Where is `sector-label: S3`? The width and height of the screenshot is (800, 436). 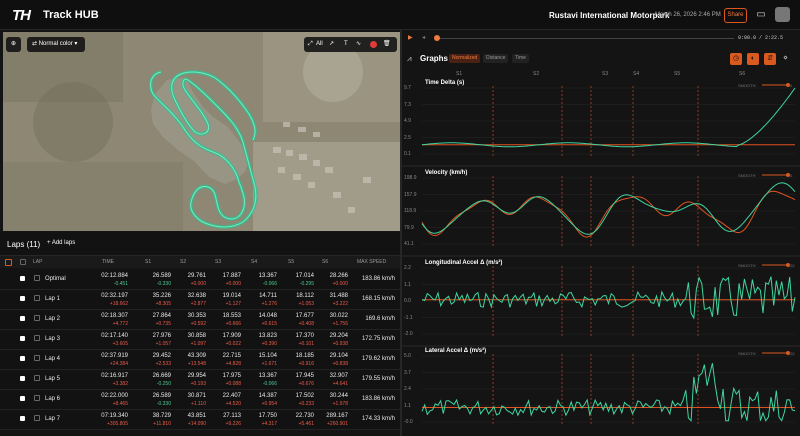 sector-label: S3 is located at coordinates (605, 74).